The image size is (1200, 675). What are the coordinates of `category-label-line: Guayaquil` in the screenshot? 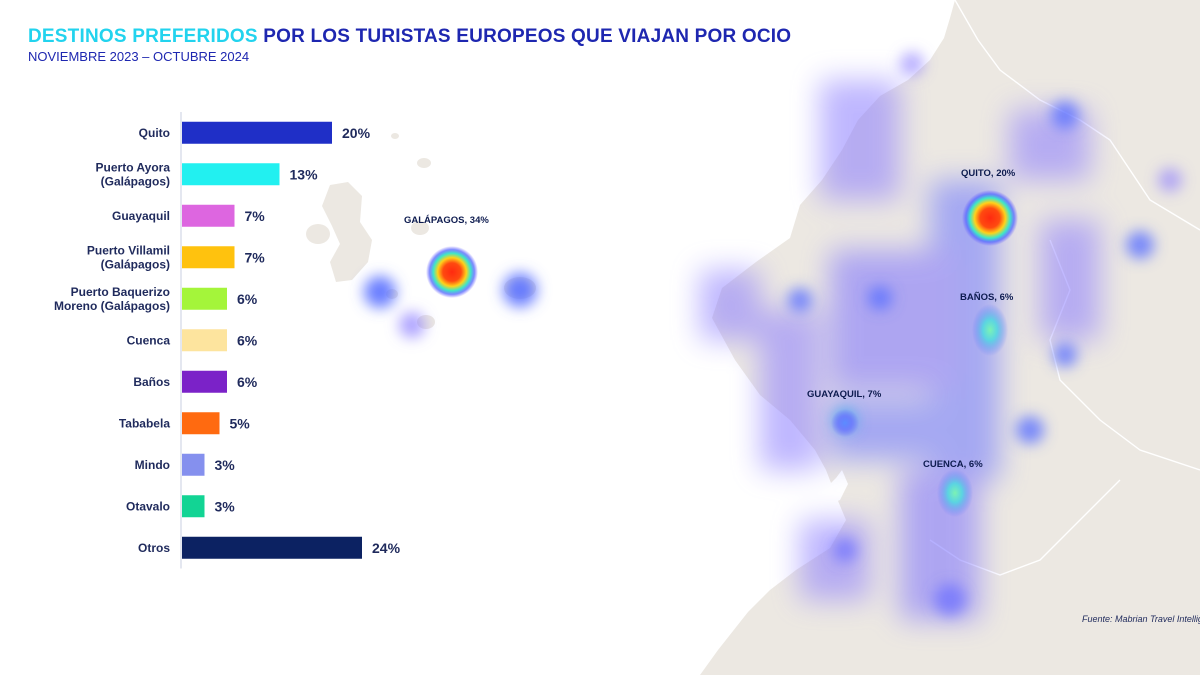 It's located at (141, 216).